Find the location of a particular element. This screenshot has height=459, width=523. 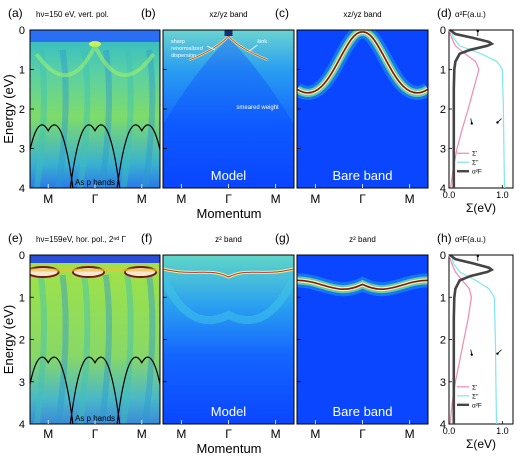

panel-letter: (c) is located at coordinates (282, 13).